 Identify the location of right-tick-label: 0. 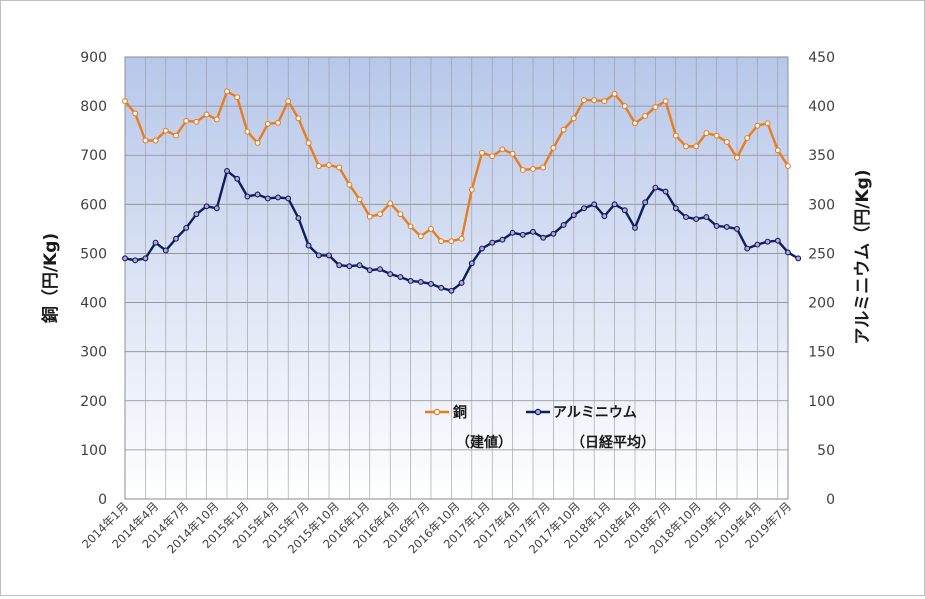
(830, 500).